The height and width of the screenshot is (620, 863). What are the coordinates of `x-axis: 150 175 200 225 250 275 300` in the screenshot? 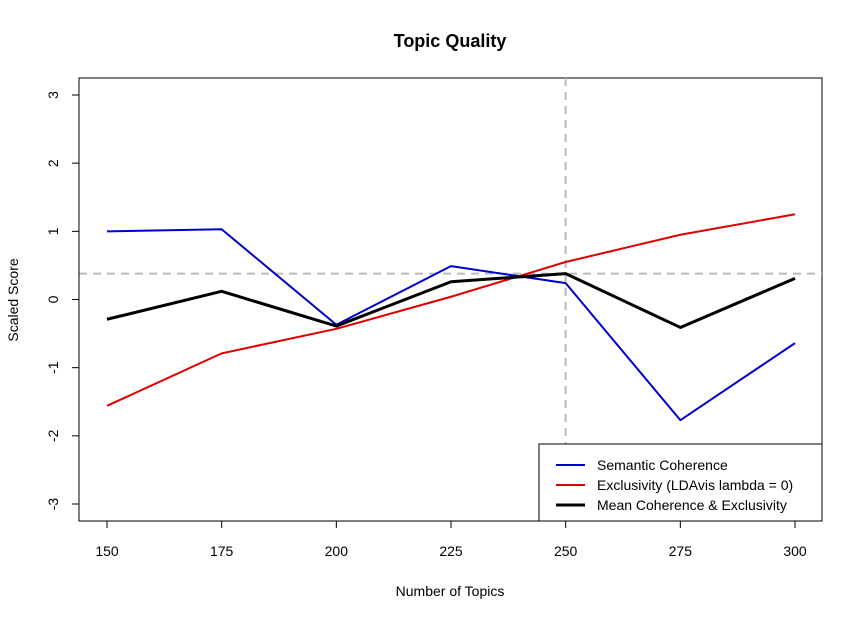 It's located at (451, 539).